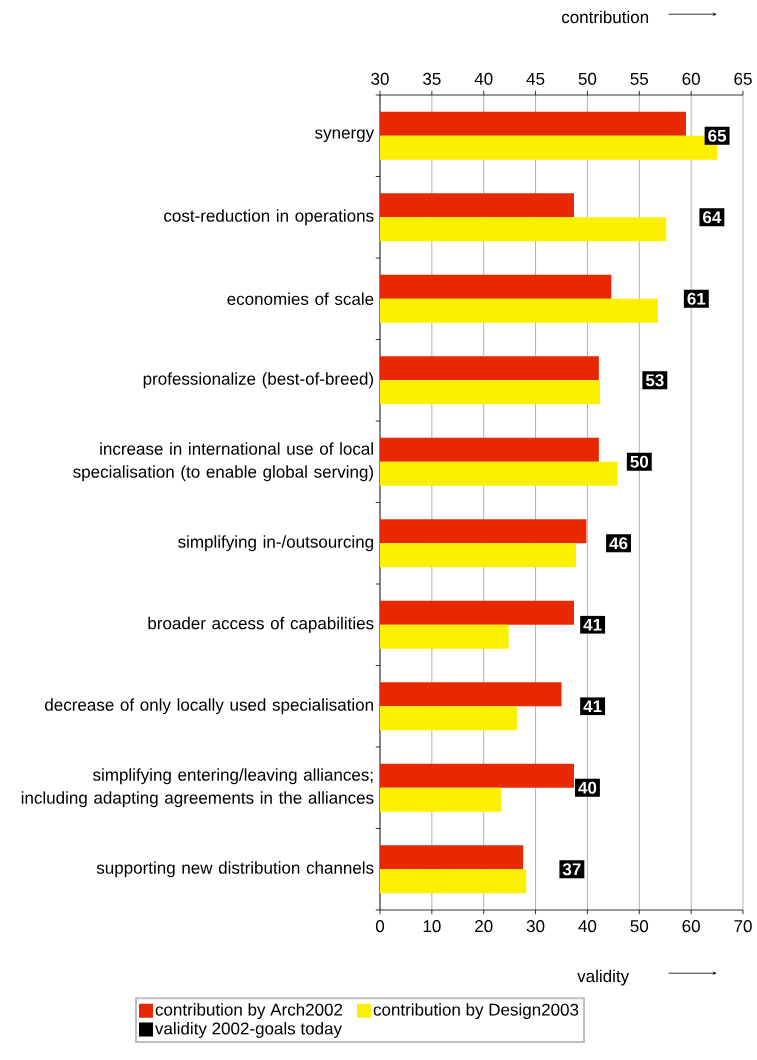  What do you see at coordinates (248, 1030) in the screenshot?
I see `legend-label: validity 2002-goals today` at bounding box center [248, 1030].